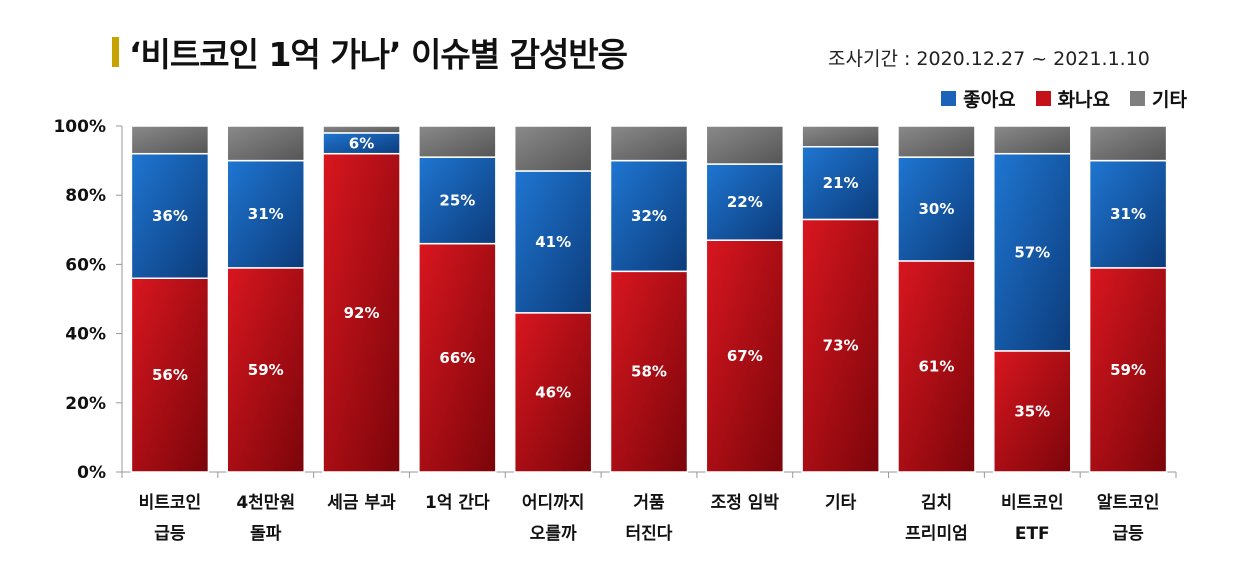 Image resolution: width=1243 pixels, height=574 pixels. Describe the element at coordinates (949, 98) in the screenshot. I see `legend-swatch-good` at that location.